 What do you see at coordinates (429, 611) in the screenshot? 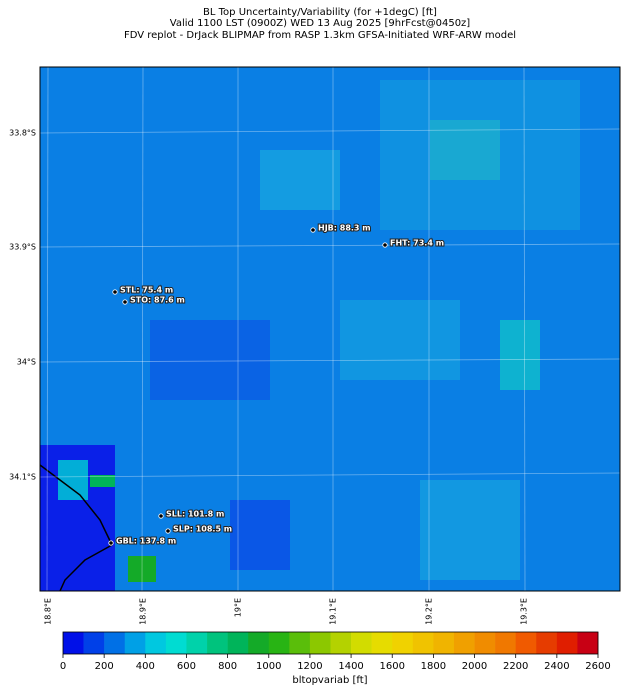
I see `lon-label: 19.2°E` at bounding box center [429, 611].